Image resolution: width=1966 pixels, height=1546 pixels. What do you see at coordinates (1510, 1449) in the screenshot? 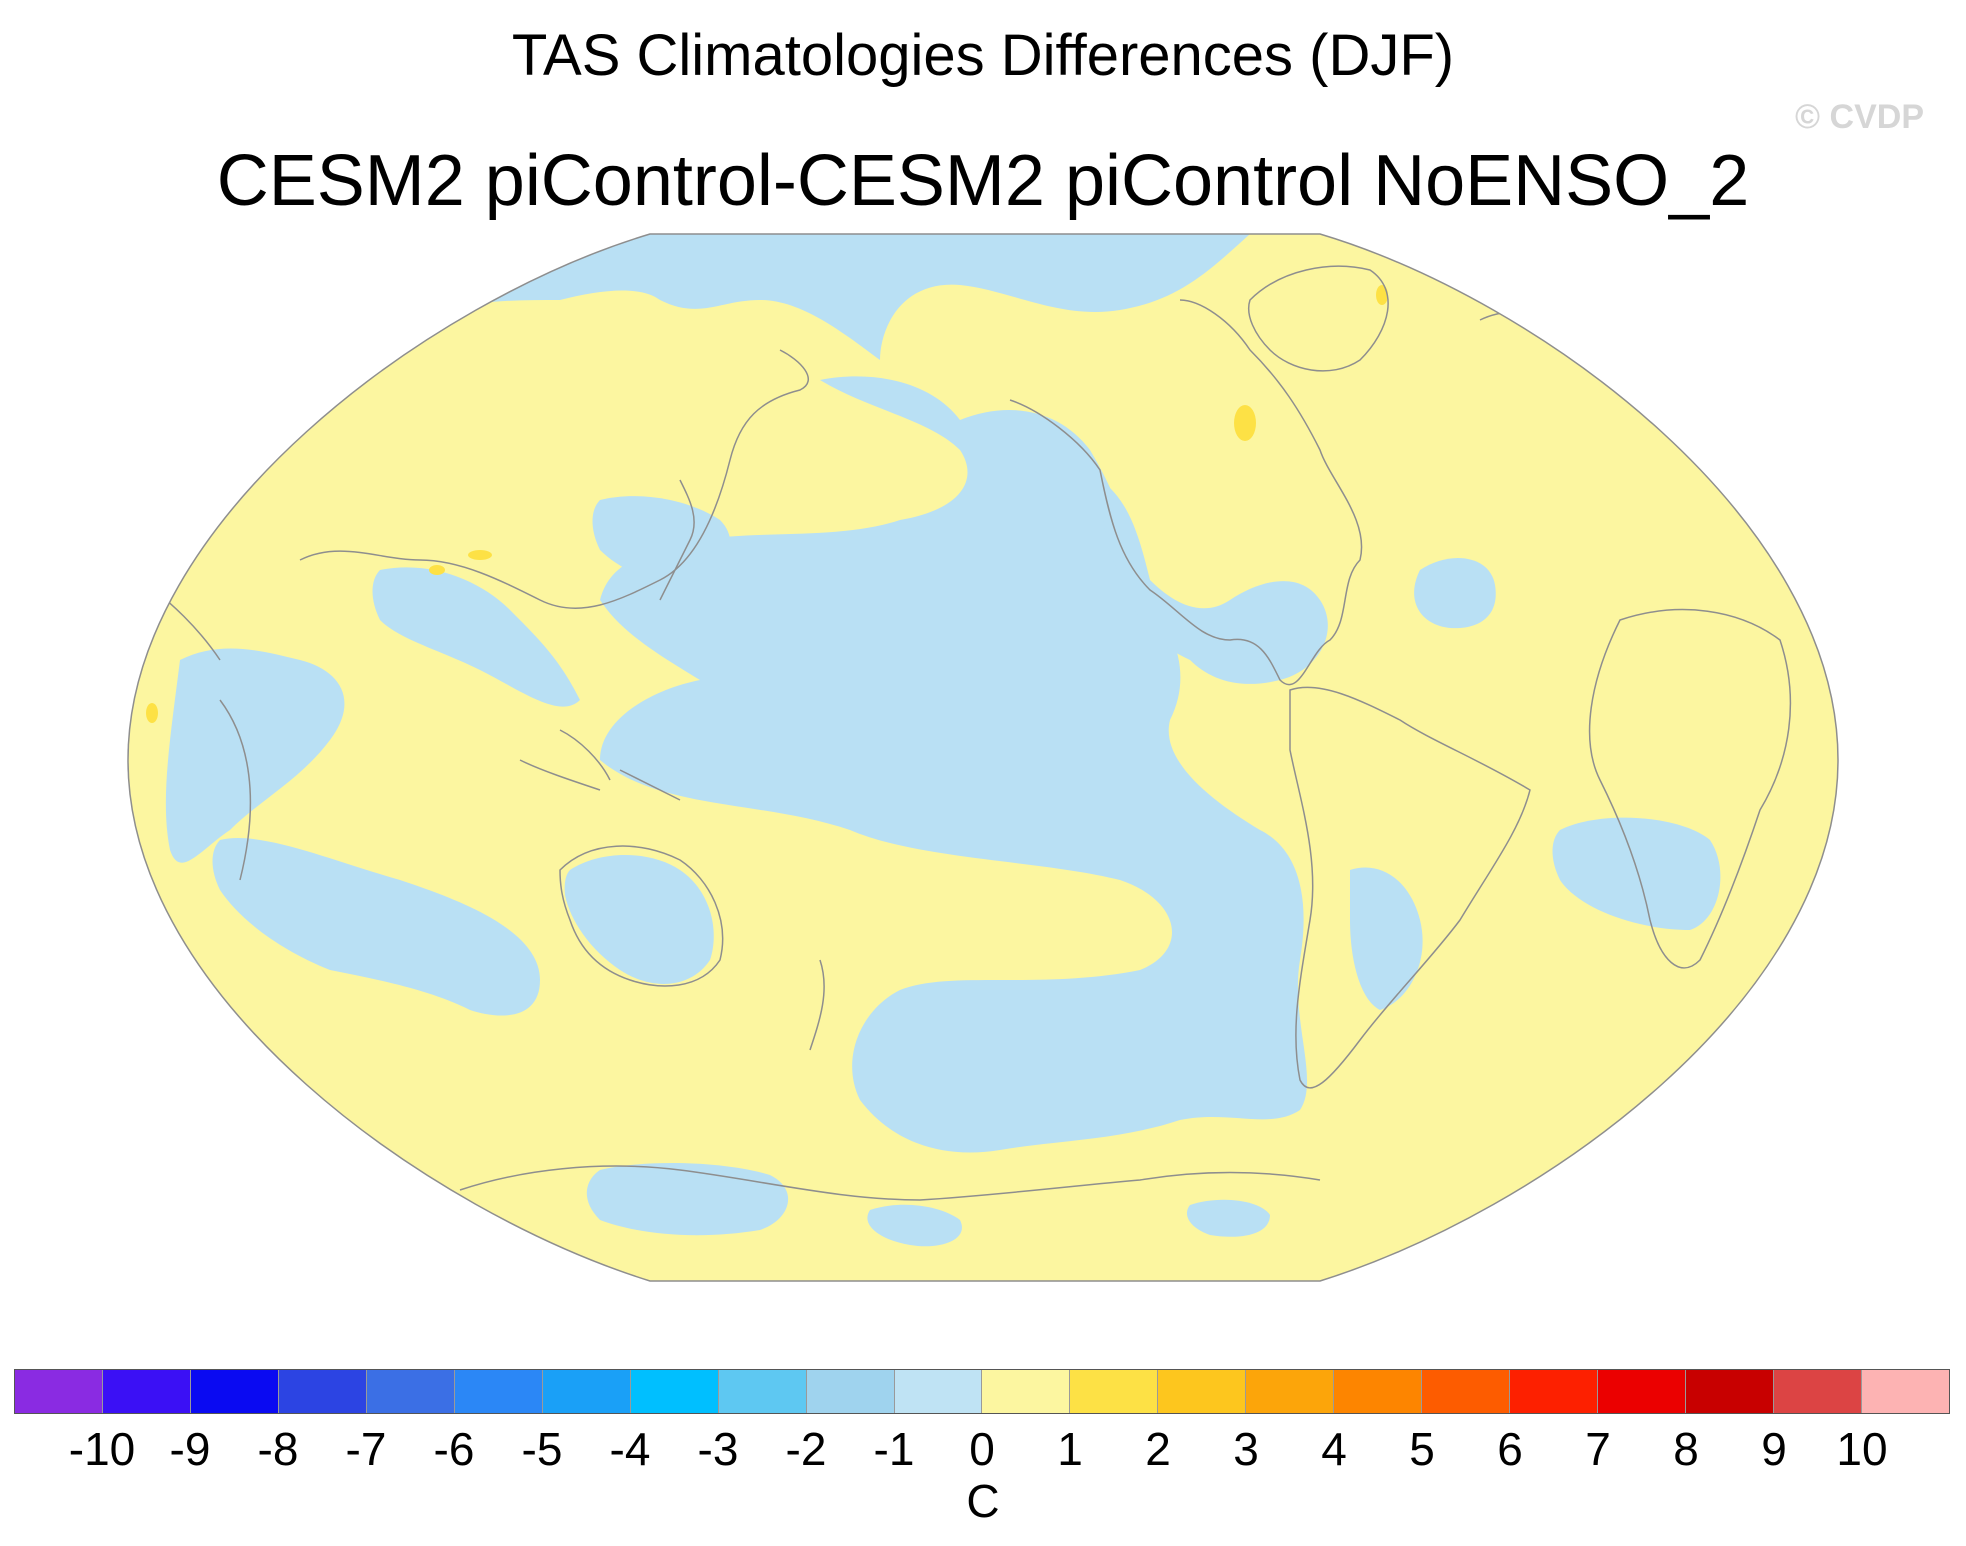
I see `colorbar-tick: 6` at bounding box center [1510, 1449].